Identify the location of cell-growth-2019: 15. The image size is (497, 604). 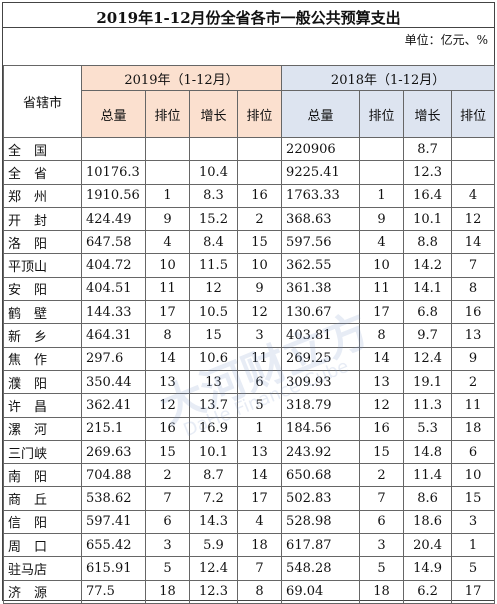
(213, 335).